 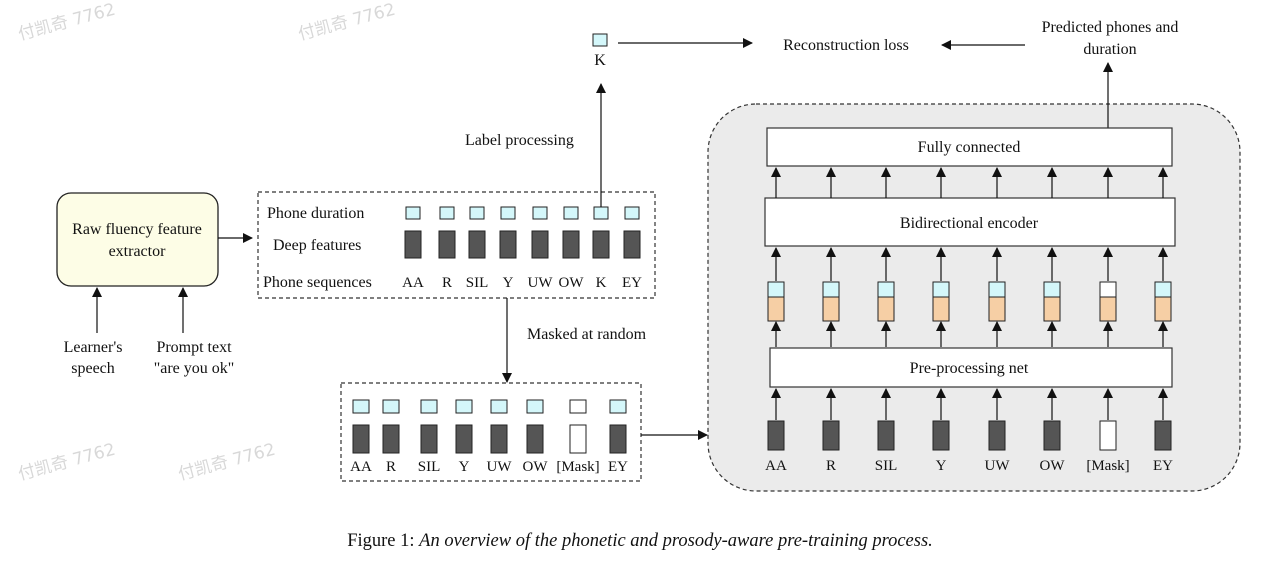 I want to click on bidirectional-encoder, so click(x=970, y=222).